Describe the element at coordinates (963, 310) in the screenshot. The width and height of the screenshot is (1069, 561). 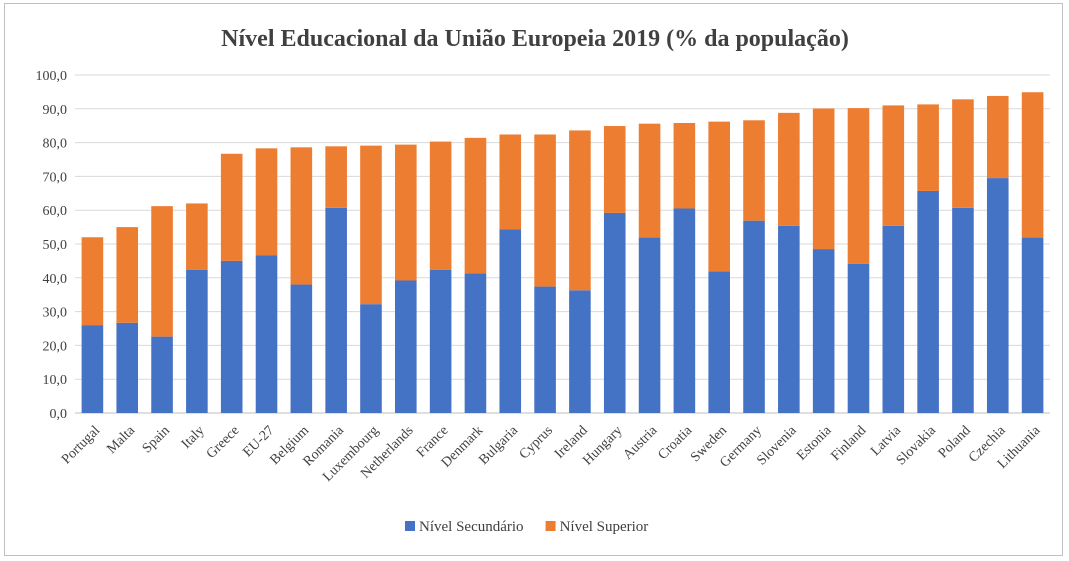
I see `bar-secundario-poland` at that location.